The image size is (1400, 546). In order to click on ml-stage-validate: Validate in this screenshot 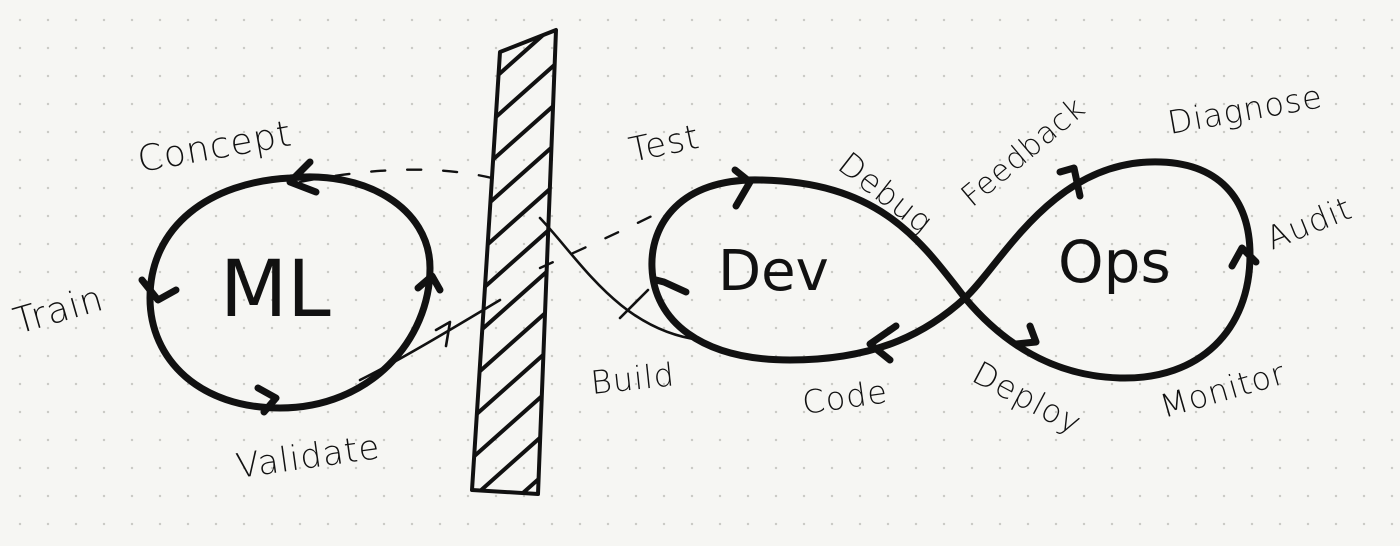, I will do `click(308, 457)`.